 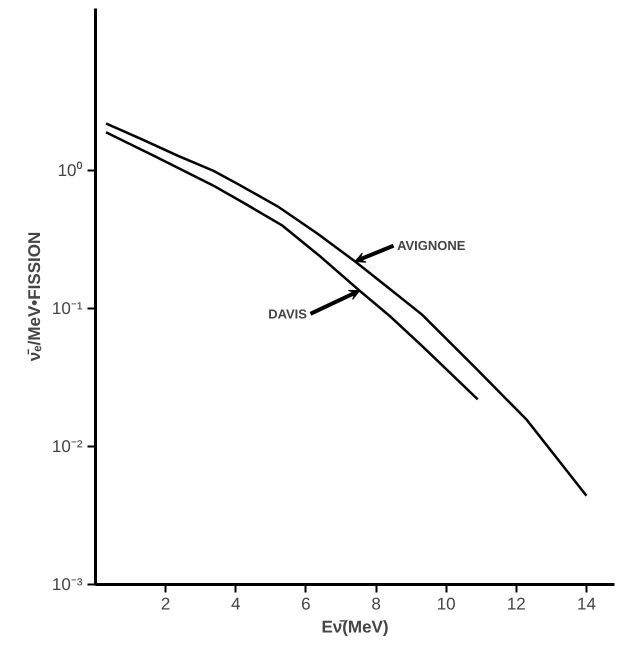 I want to click on x-tick-label: 4, so click(x=236, y=604).